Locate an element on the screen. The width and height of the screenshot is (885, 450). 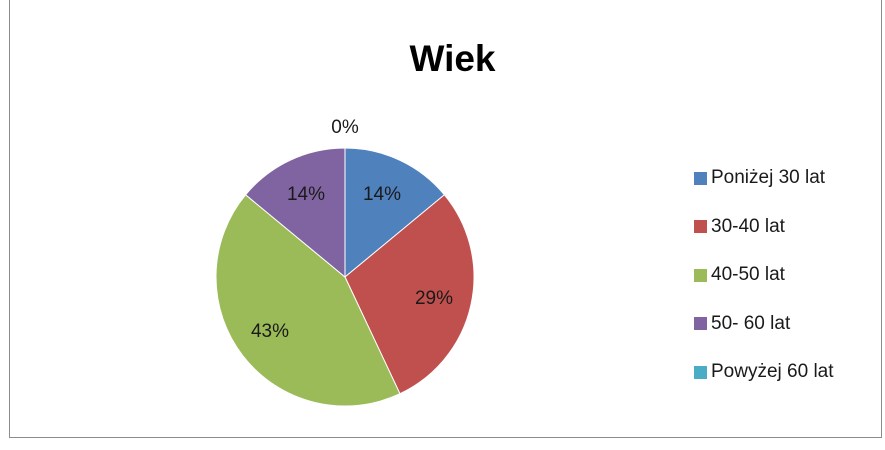
legend-label: 50- 60 lat is located at coordinates (751, 323).